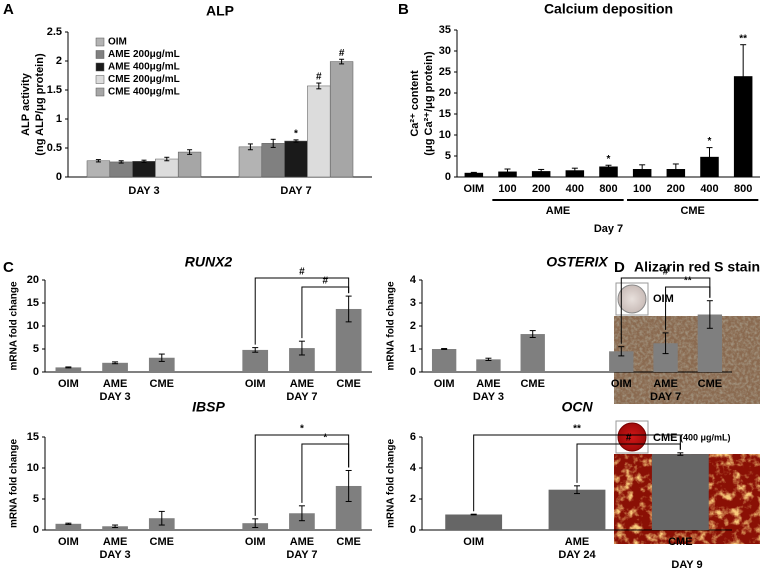 The height and width of the screenshot is (578, 763). Describe the element at coordinates (665, 438) in the screenshot. I see `image-label: CME` at that location.